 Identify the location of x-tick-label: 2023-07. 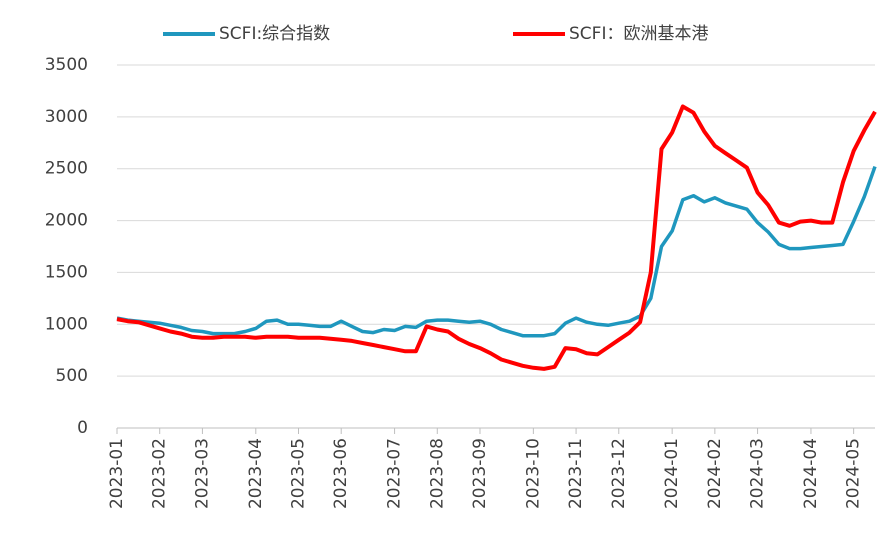
(395, 473).